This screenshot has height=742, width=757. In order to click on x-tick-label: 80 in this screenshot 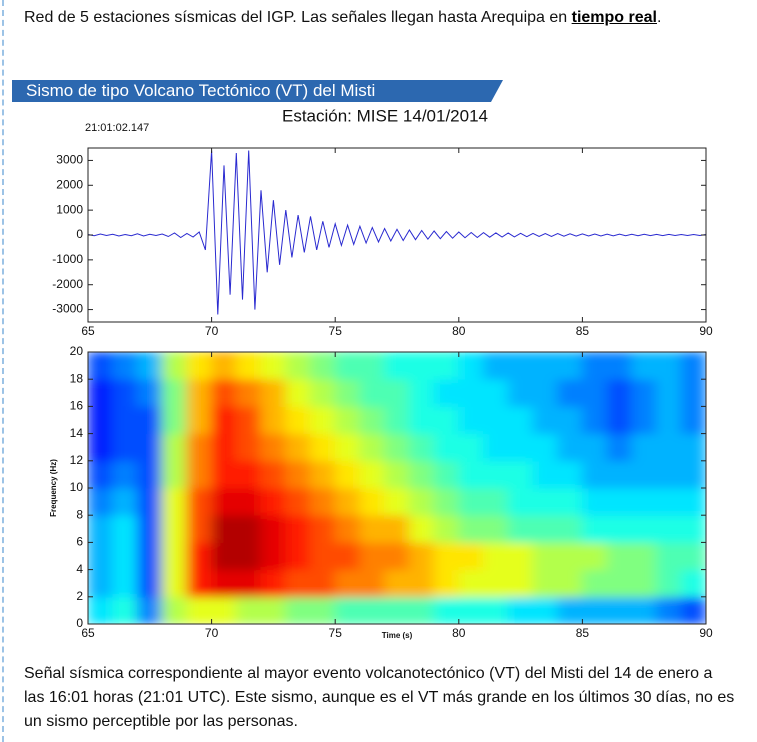, I will do `click(459, 633)`.